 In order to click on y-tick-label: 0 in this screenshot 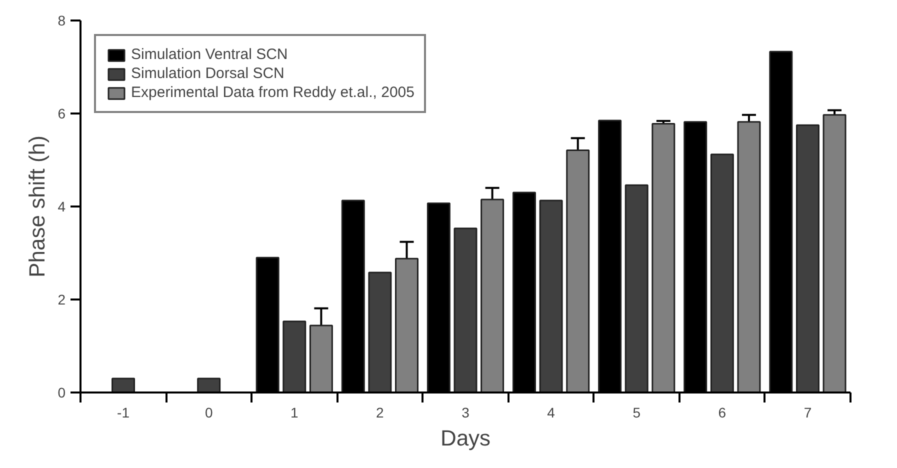, I will do `click(62, 392)`.